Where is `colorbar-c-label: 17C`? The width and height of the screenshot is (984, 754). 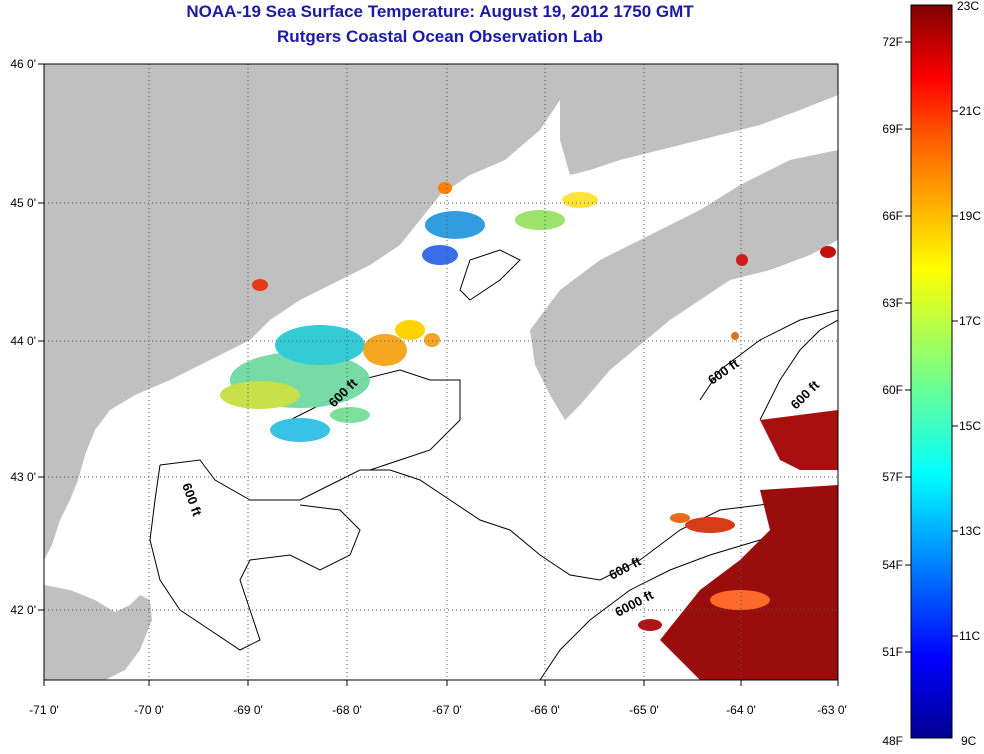
colorbar-c-label: 17C is located at coordinates (970, 321).